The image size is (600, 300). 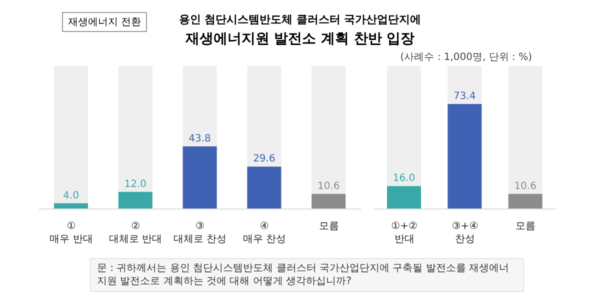 What do you see at coordinates (307, 275) in the screenshot?
I see `text: 문 : 귀하께서는 용인 첨단시스템반도체 클러스터 국가산업단지에 구축될 발전소를 재생에너지원 발전소로 계획하는 것에 대해 어떻게 생각하십니까?` at bounding box center [307, 275].